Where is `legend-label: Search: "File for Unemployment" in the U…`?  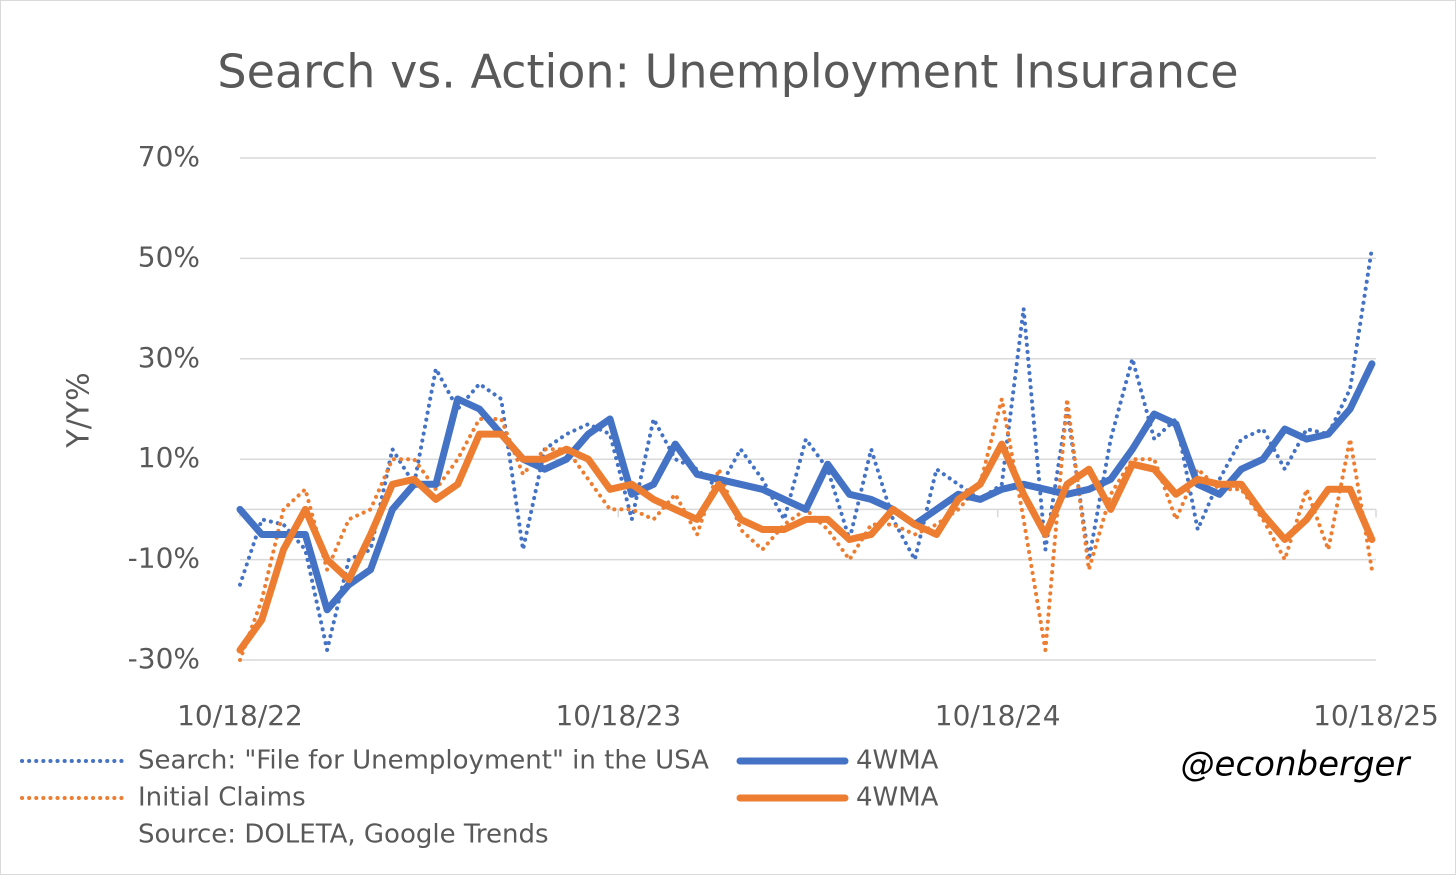
legend-label: Search: "File for Unemployment" in the U… is located at coordinates (423, 761).